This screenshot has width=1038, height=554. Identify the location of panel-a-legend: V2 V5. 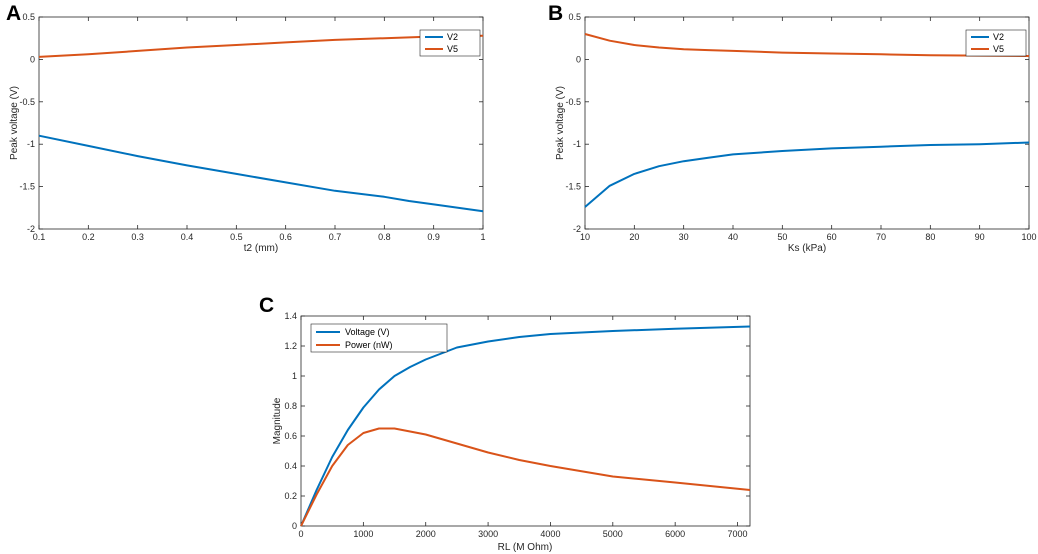
(450, 43).